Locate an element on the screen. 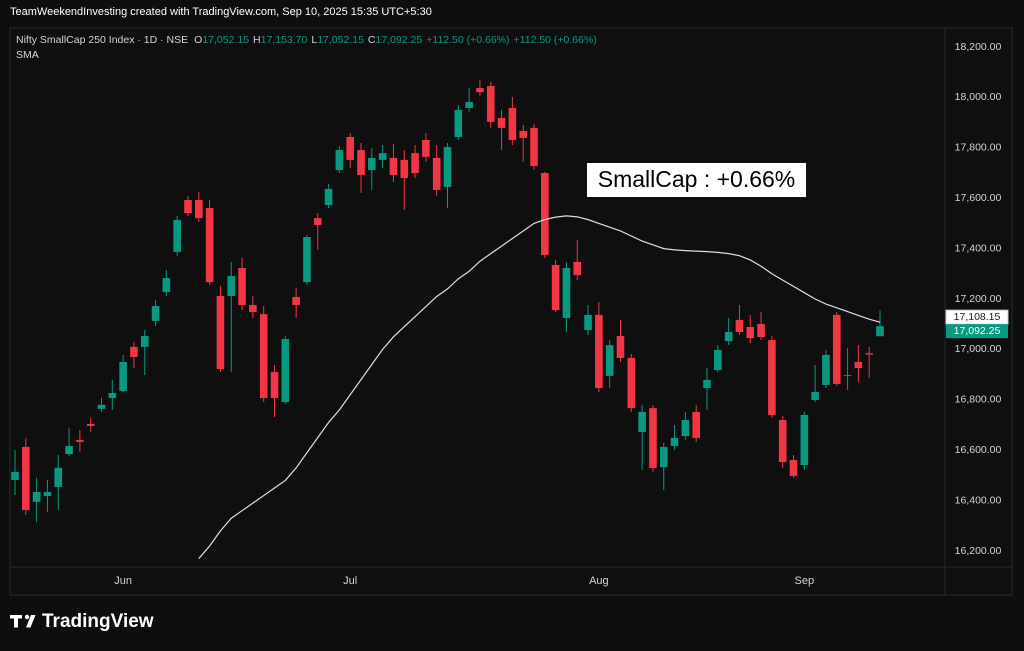 The width and height of the screenshot is (1024, 651). y-tick-label: 16,800.00 is located at coordinates (978, 400).